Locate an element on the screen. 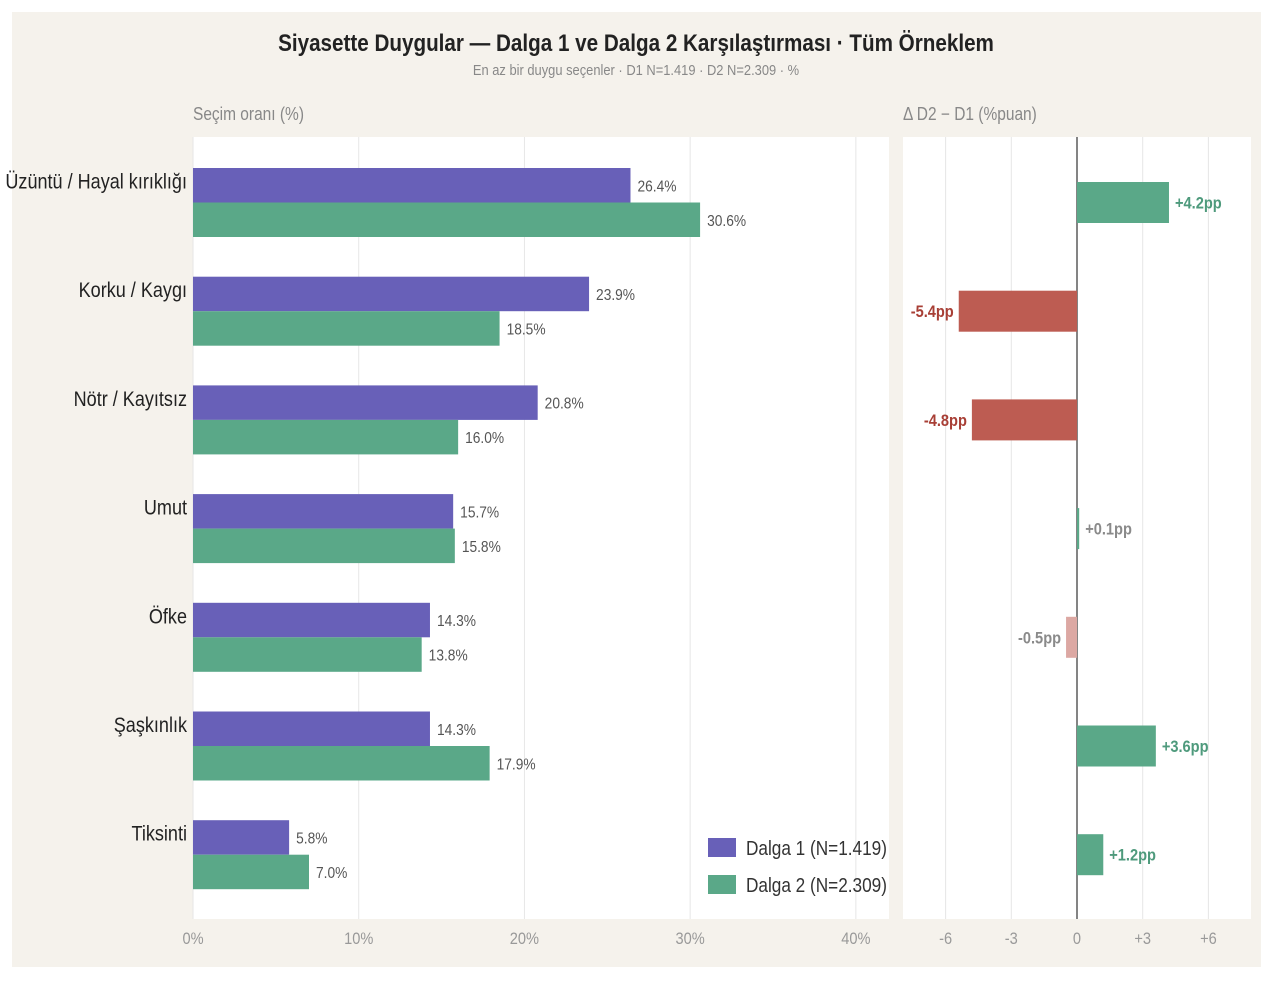  bar-value-label: 17.9% is located at coordinates (516, 764).